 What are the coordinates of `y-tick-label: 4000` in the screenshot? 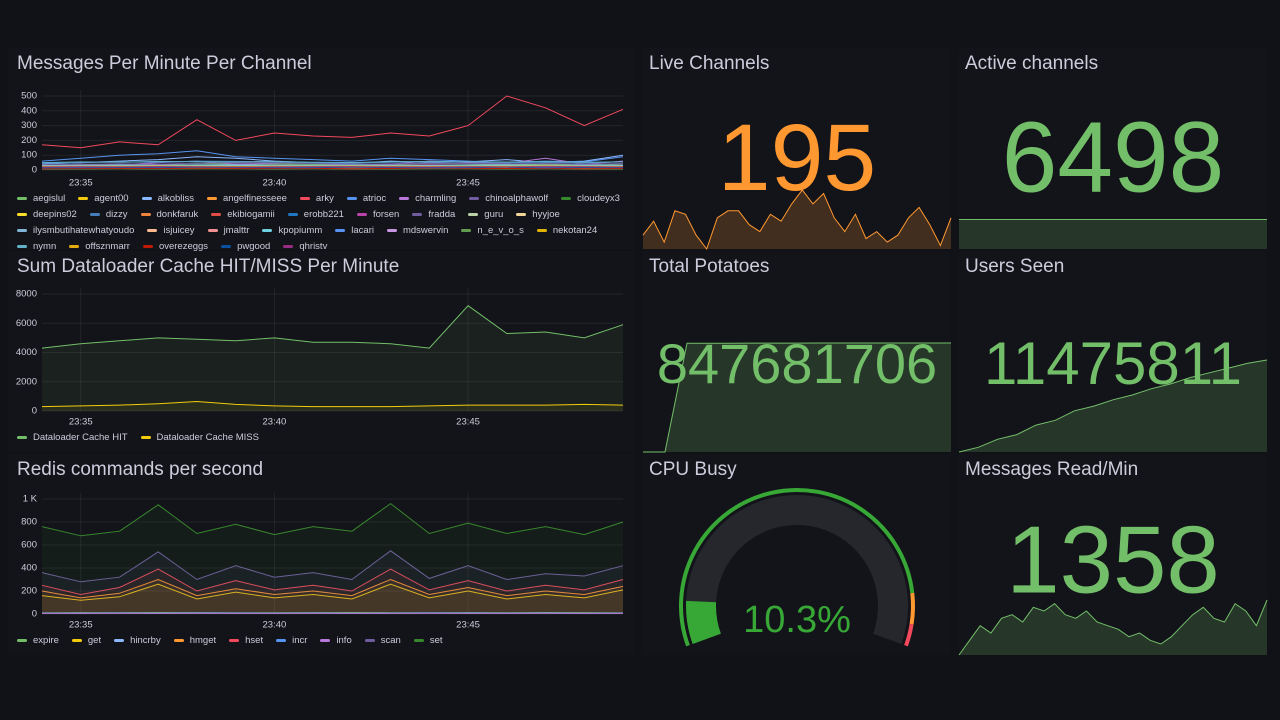 It's located at (26, 352).